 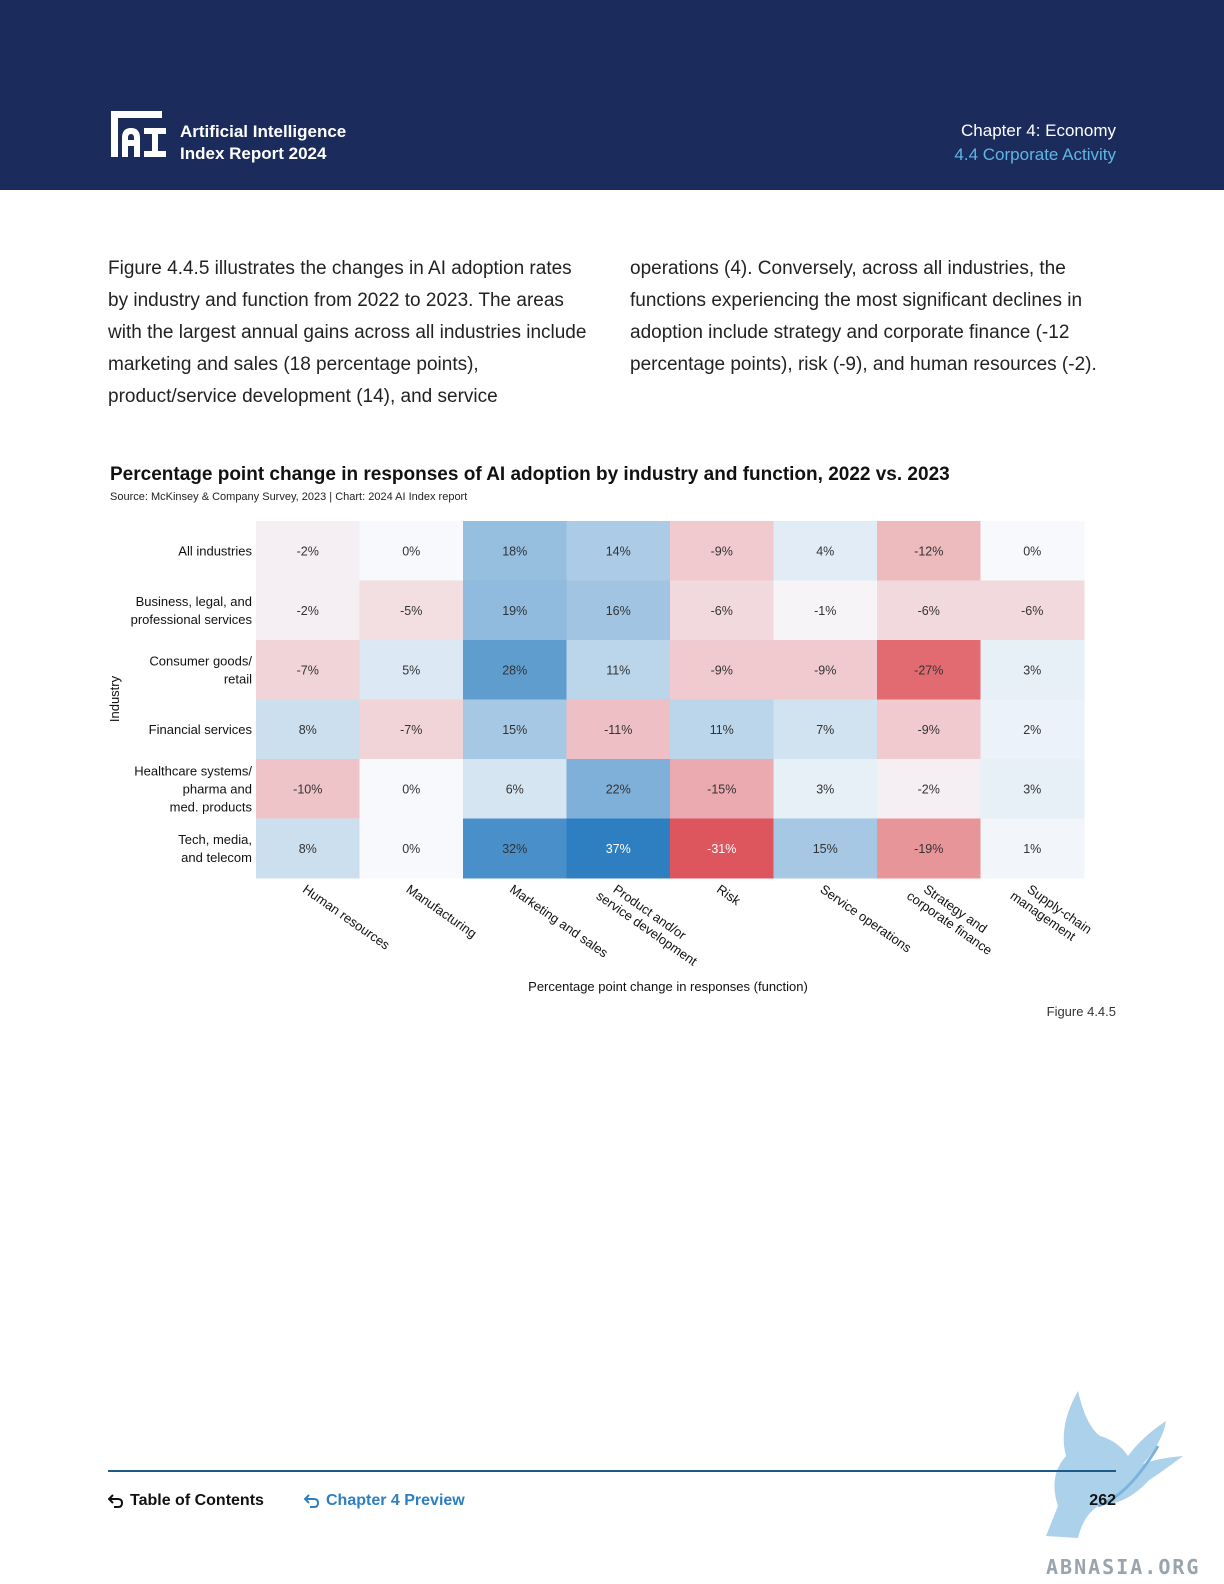 What do you see at coordinates (651, 922) in the screenshot?
I see `column-label: Product and/orservice development` at bounding box center [651, 922].